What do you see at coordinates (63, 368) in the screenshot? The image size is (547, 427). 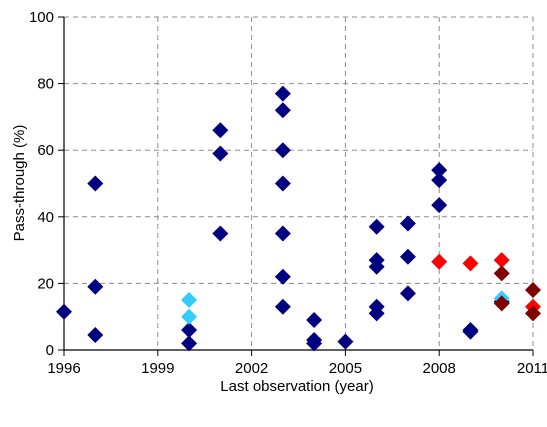 I see `x-tick-label: 1996` at bounding box center [63, 368].